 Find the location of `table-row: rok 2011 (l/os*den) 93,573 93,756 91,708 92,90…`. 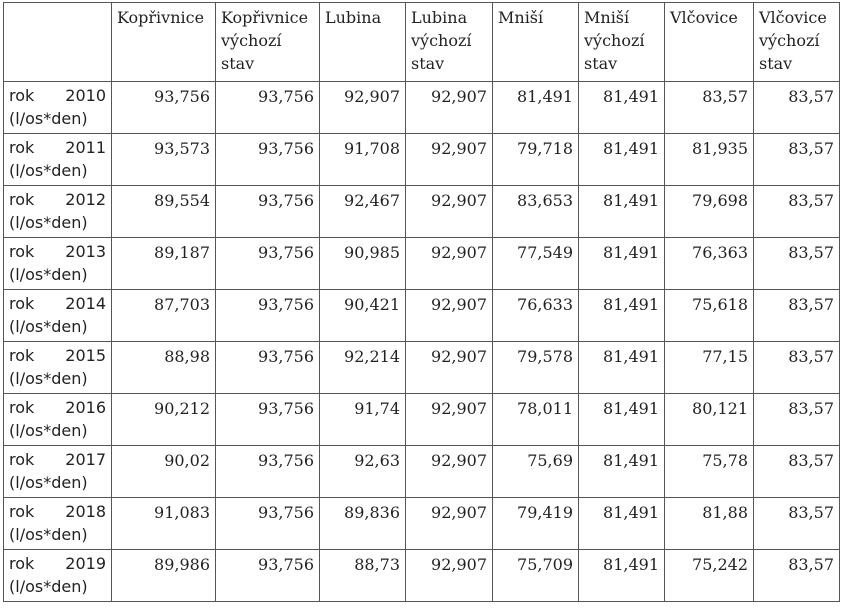

table-row: rok 2011 (l/os*den) 93,573 93,756 91,708 92,90… is located at coordinates (421, 159).